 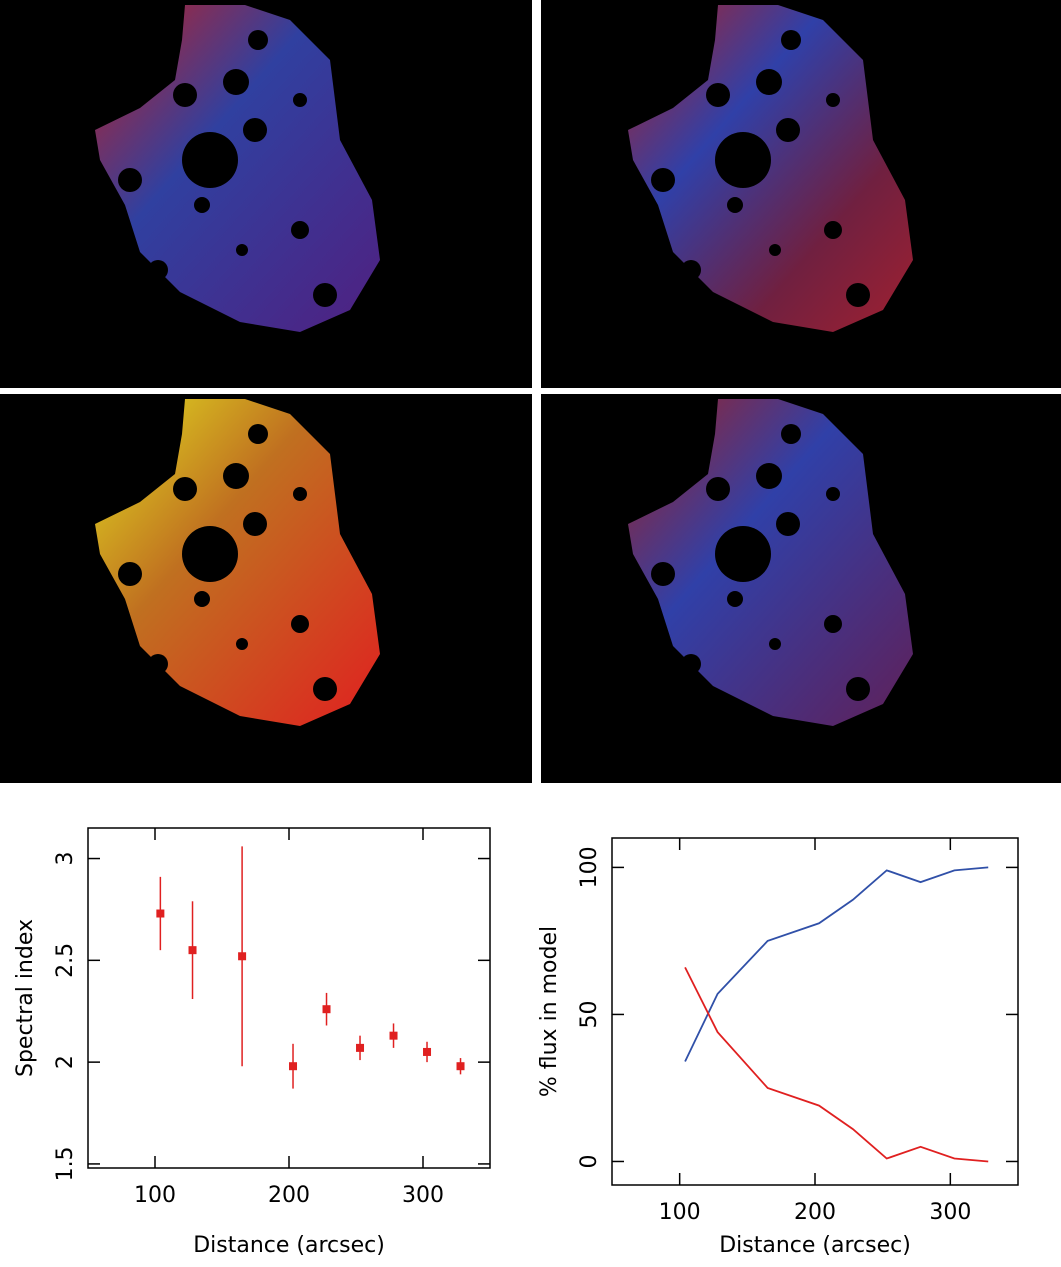 What do you see at coordinates (549, 1011) in the screenshot?
I see `y-axis-label: % flux in model` at bounding box center [549, 1011].